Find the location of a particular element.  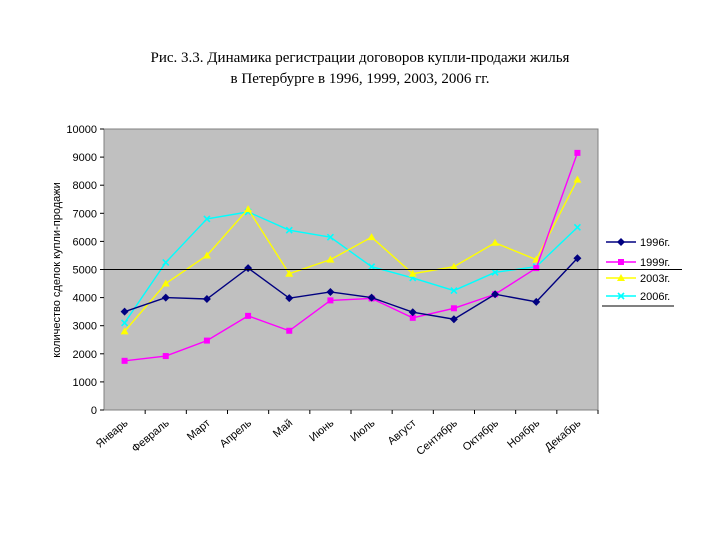

legend-item: 2006г. is located at coordinates (638, 297).